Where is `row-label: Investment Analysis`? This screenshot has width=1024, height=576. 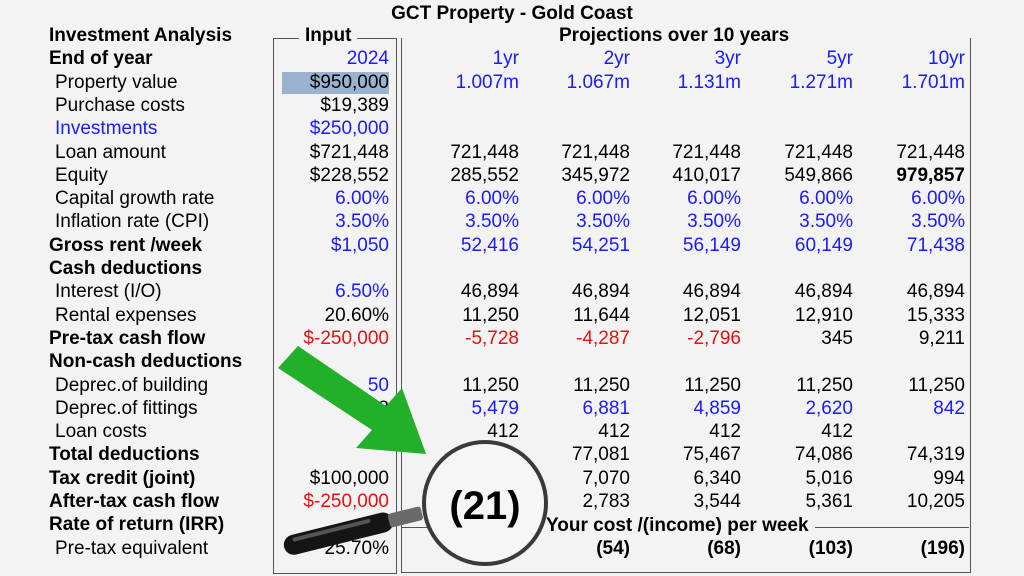
row-label: Investment Analysis is located at coordinates (141, 35).